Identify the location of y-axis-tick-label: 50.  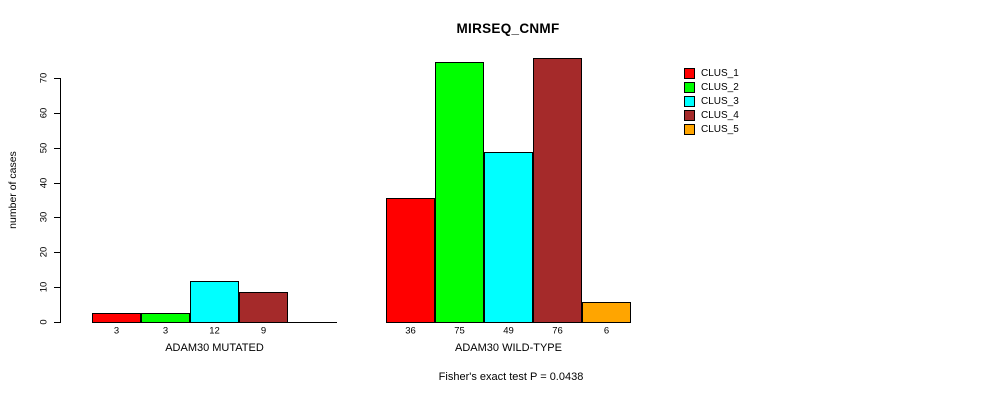
(44, 148).